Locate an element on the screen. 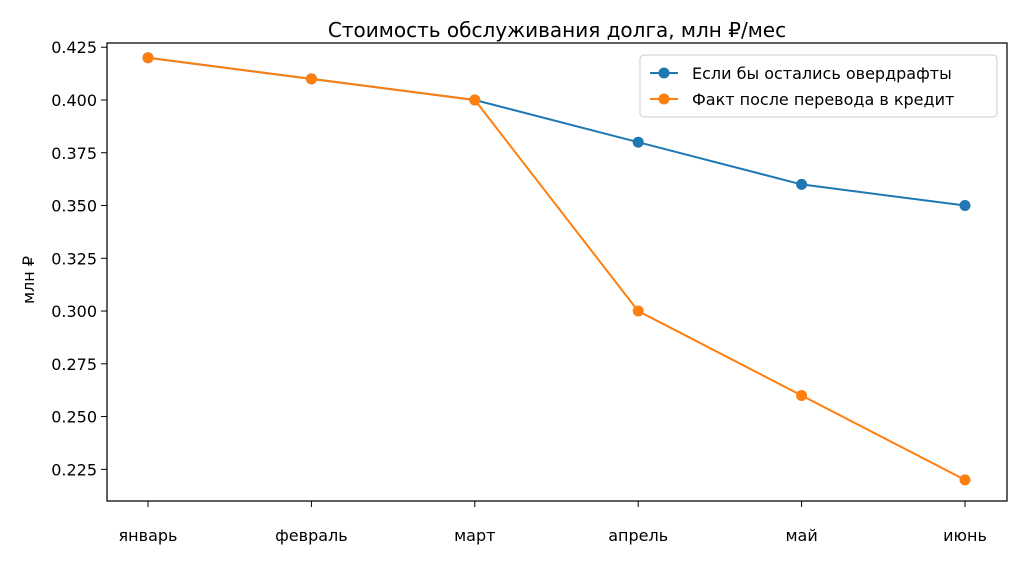  y-tick-label: 0.250 is located at coordinates (74, 417).